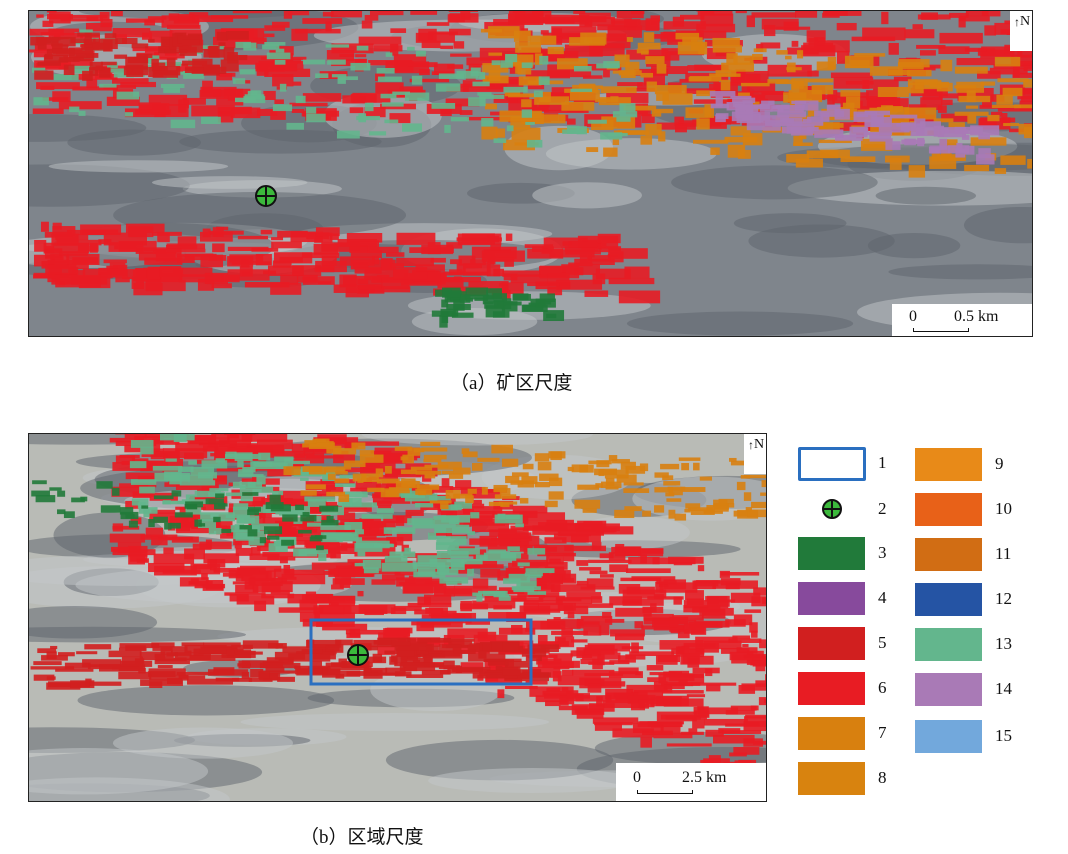 This screenshot has height=854, width=1068. What do you see at coordinates (882, 732) in the screenshot?
I see `legend-label: 7` at bounding box center [882, 732].